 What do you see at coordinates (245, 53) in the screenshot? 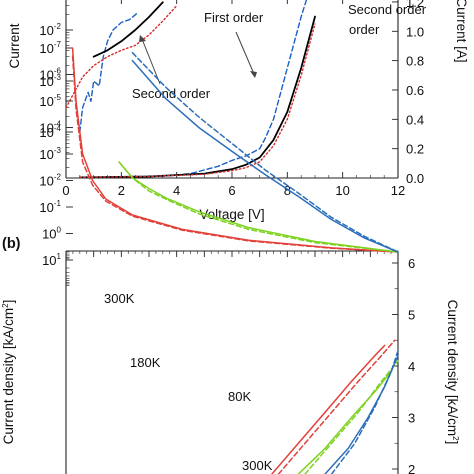
I see `arrow-first-order` at bounding box center [245, 53].